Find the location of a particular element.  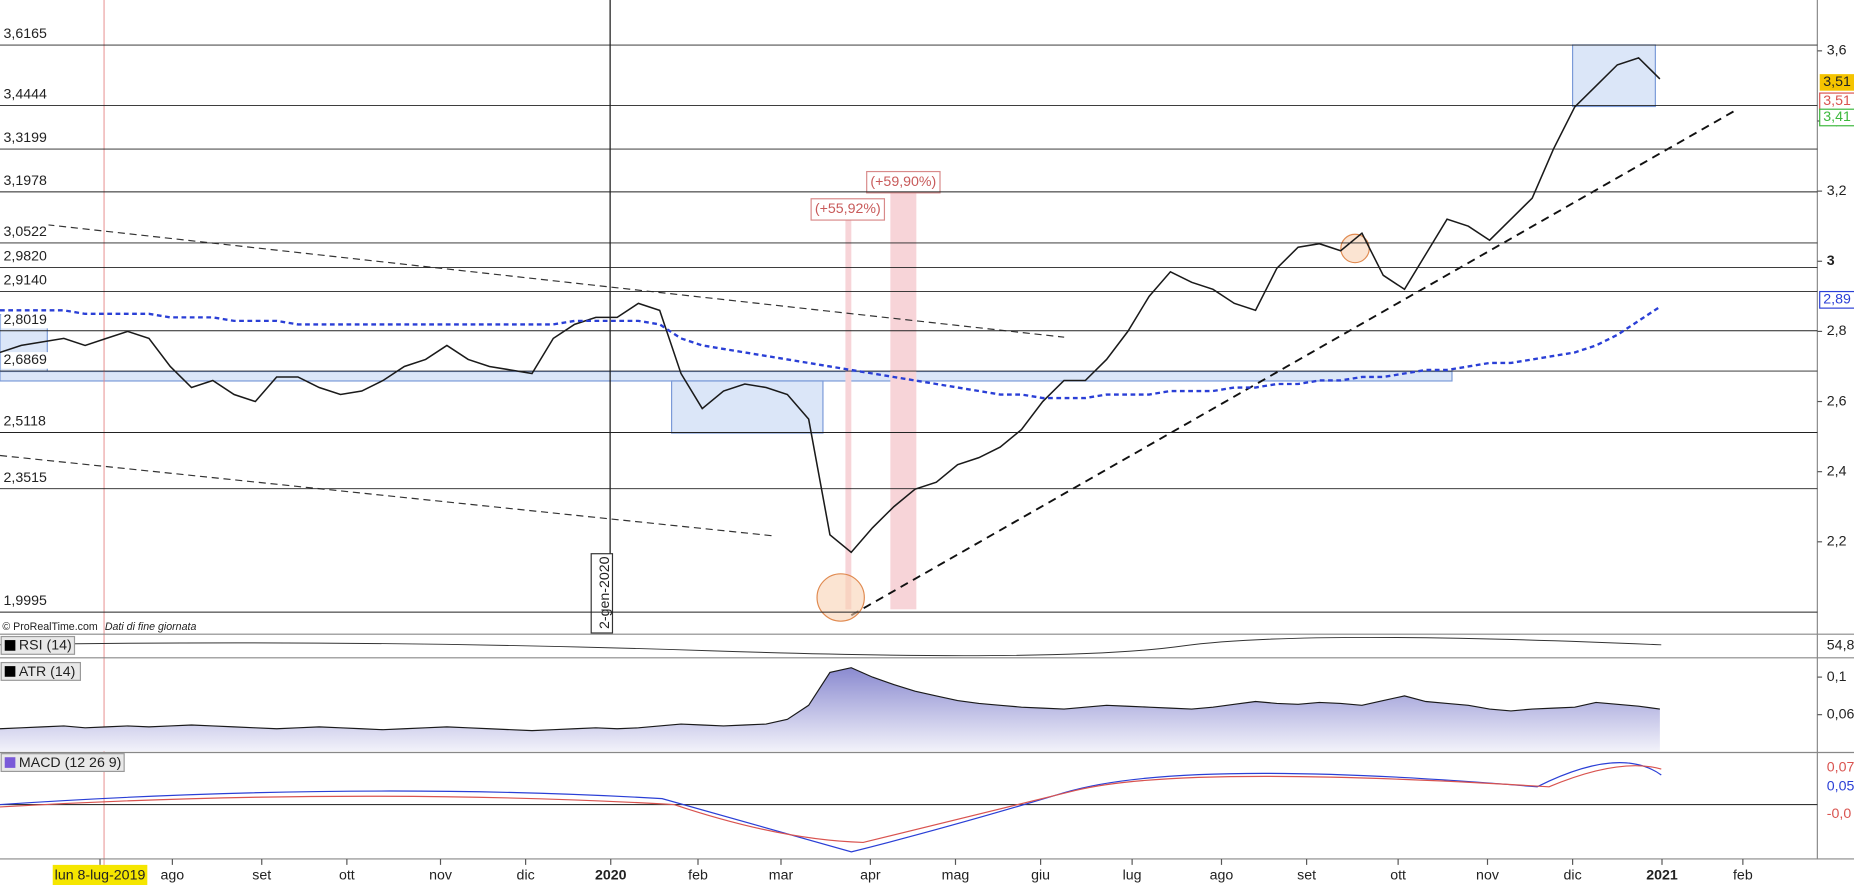

trend-line is located at coordinates (556, 281).